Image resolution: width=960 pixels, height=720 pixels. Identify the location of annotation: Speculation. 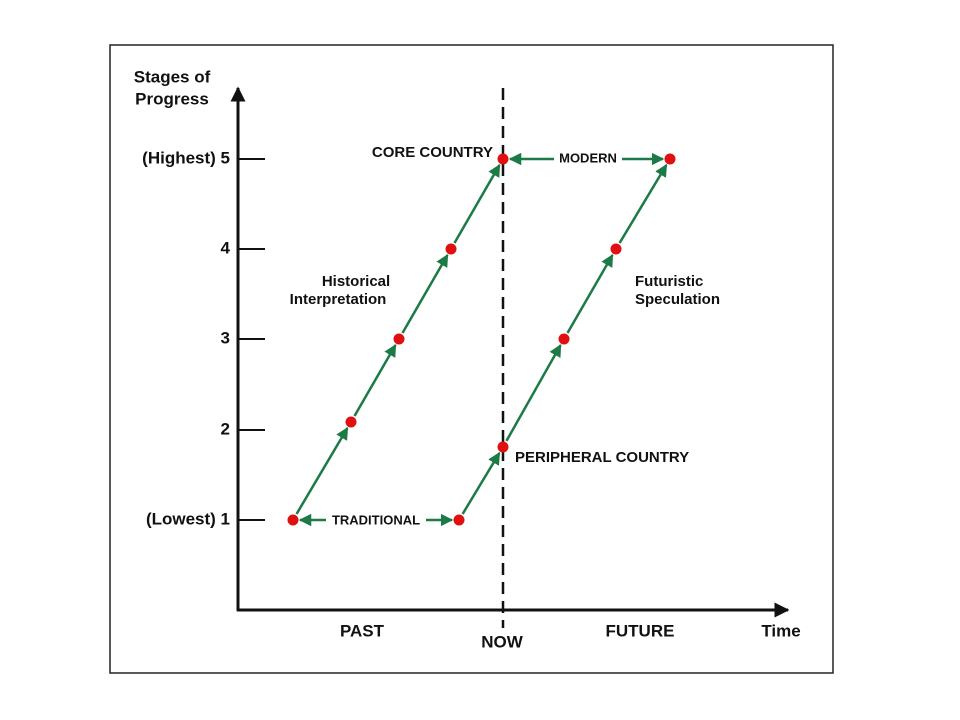
(677, 299).